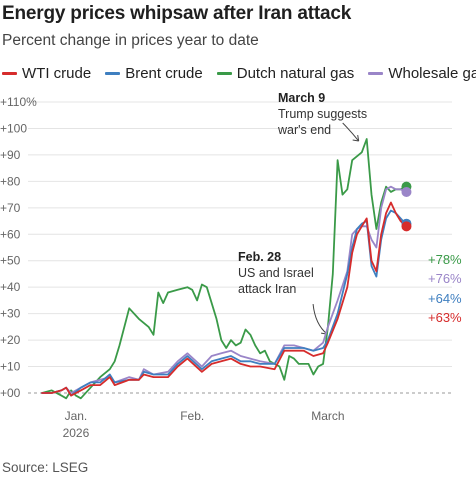 This screenshot has width=476, height=496. Describe the element at coordinates (259, 257) in the screenshot. I see `annotation-feb-28-title: Feb. 28` at that location.